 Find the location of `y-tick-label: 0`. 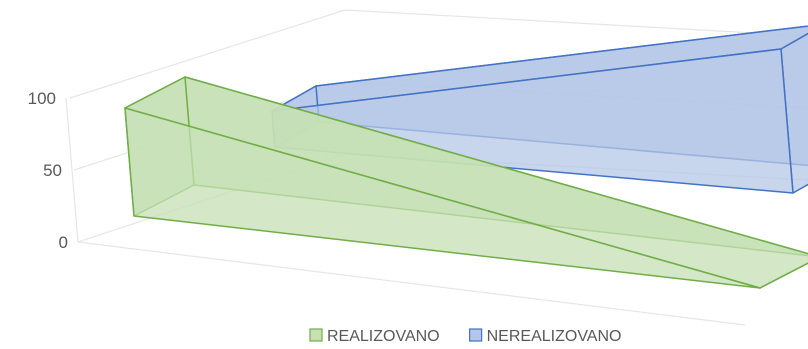

y-tick-label: 0 is located at coordinates (63, 242).